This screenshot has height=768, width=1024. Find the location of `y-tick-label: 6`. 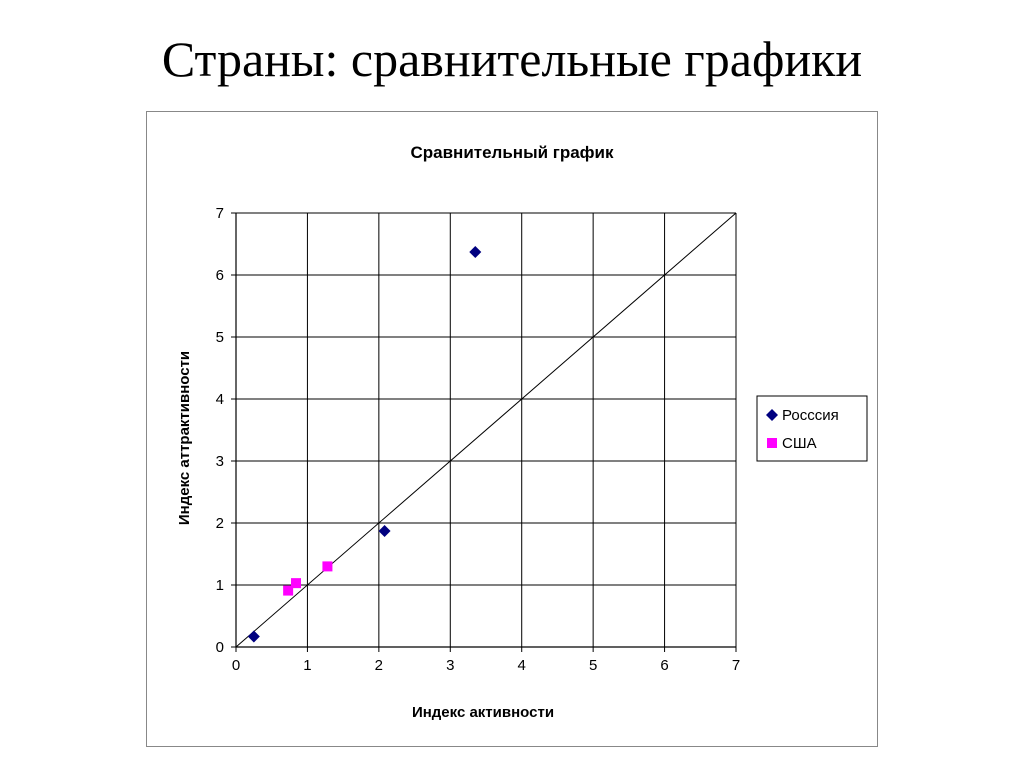

y-tick-label: 6 is located at coordinates (220, 275).